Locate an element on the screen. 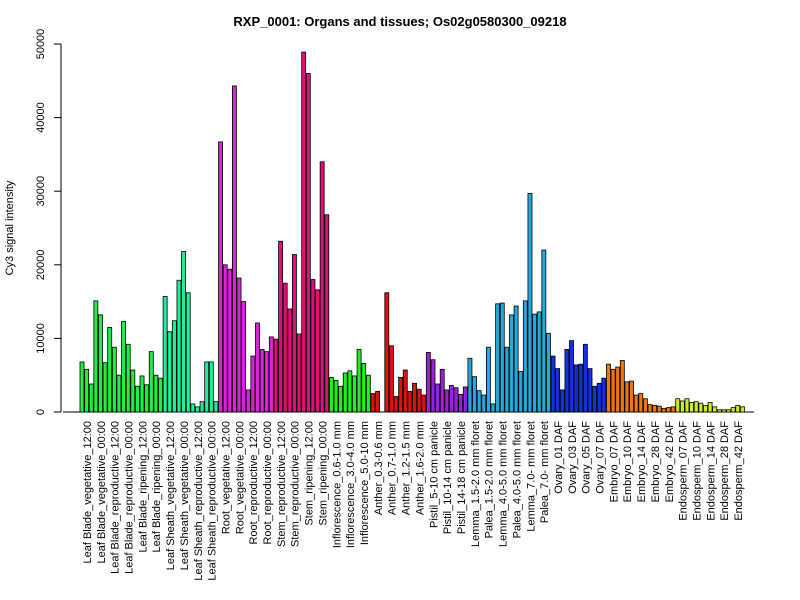 The image size is (800, 600). y-tick-label: 40000 is located at coordinates (41, 117).